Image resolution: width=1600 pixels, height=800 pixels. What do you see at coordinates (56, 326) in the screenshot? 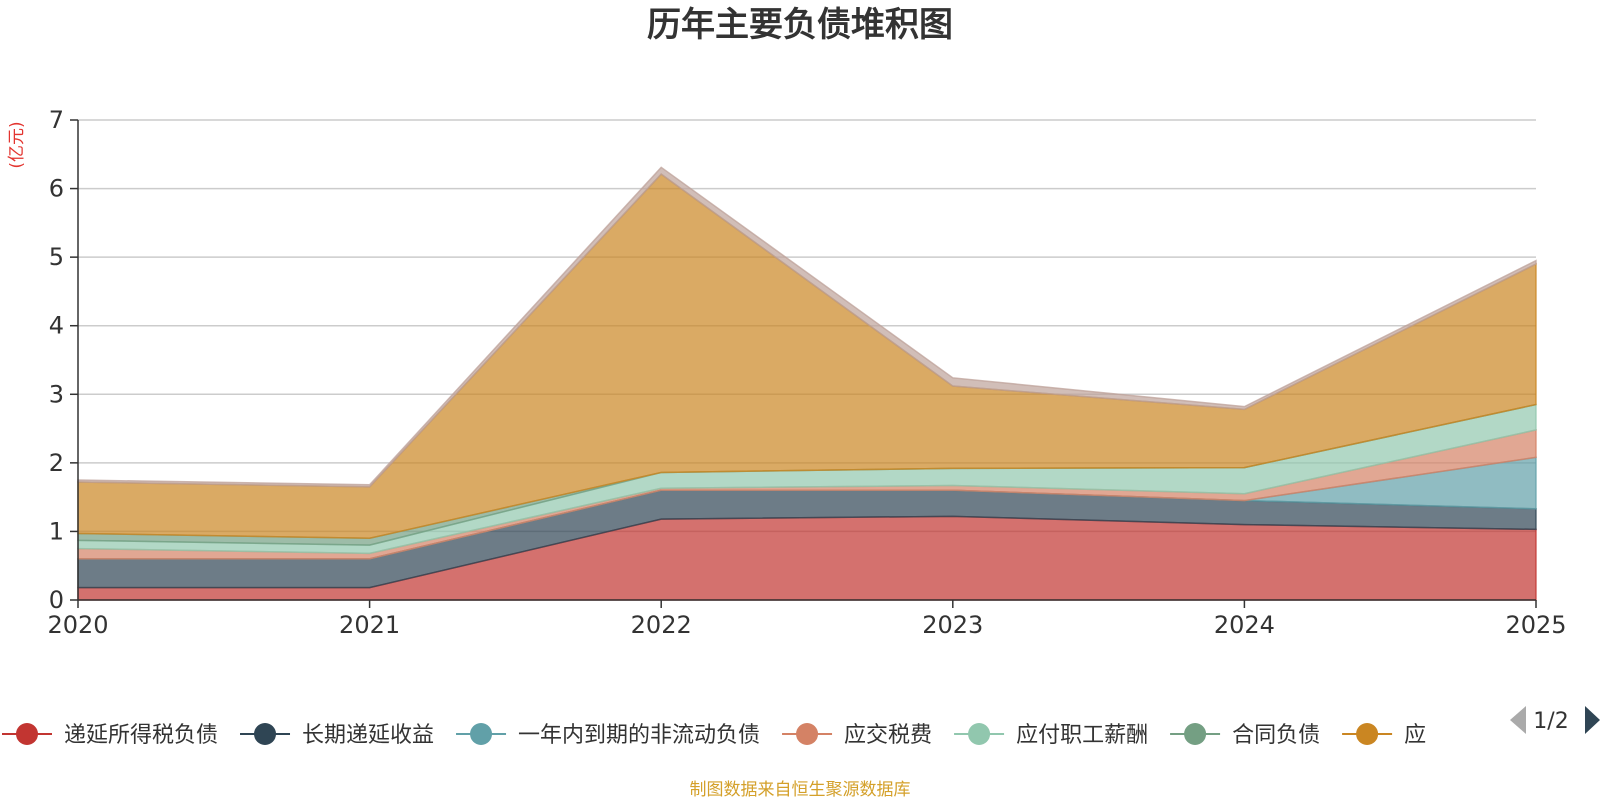
I see `y-tick-label: 4` at bounding box center [56, 326].